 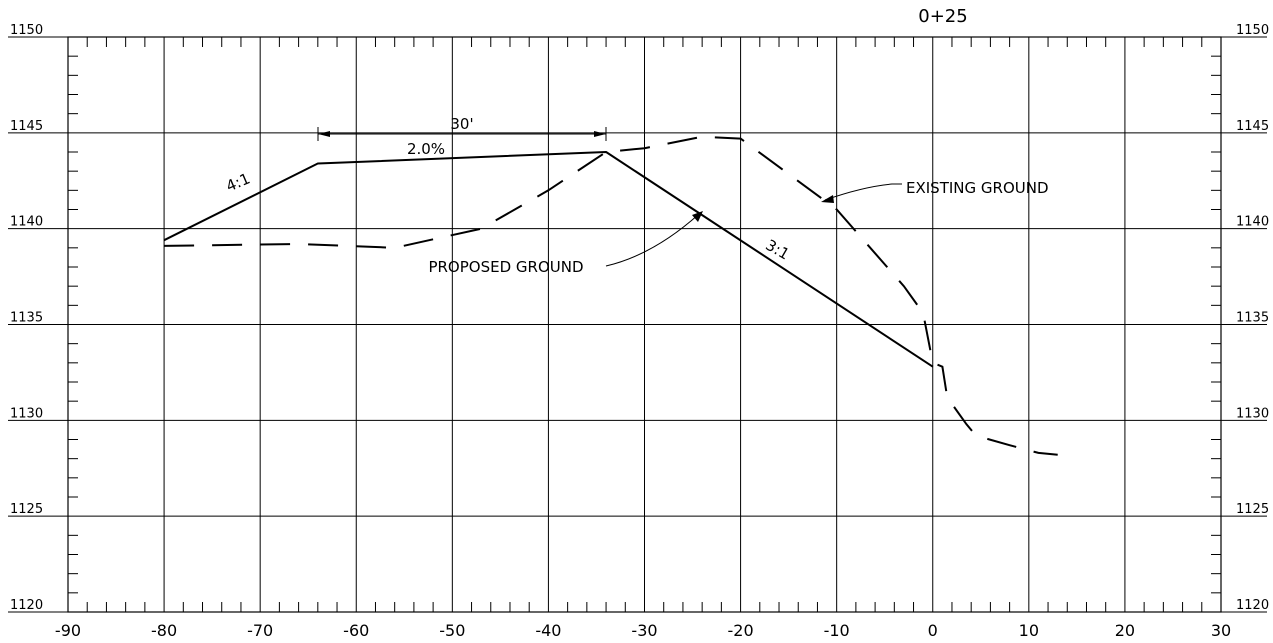 What do you see at coordinates (1252, 318) in the screenshot?
I see `y-tick-label-right: 1135` at bounding box center [1252, 318].